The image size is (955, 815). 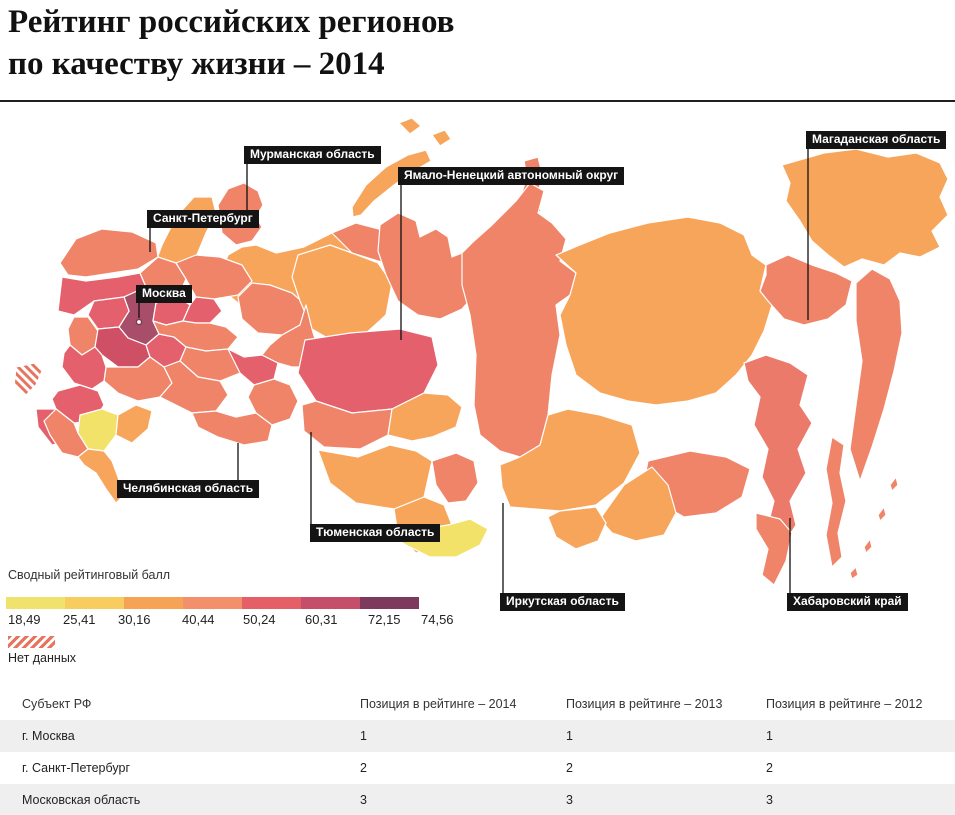 What do you see at coordinates (375, 533) in the screenshot?
I see `map-label-tyumen: Тюменская область` at bounding box center [375, 533].